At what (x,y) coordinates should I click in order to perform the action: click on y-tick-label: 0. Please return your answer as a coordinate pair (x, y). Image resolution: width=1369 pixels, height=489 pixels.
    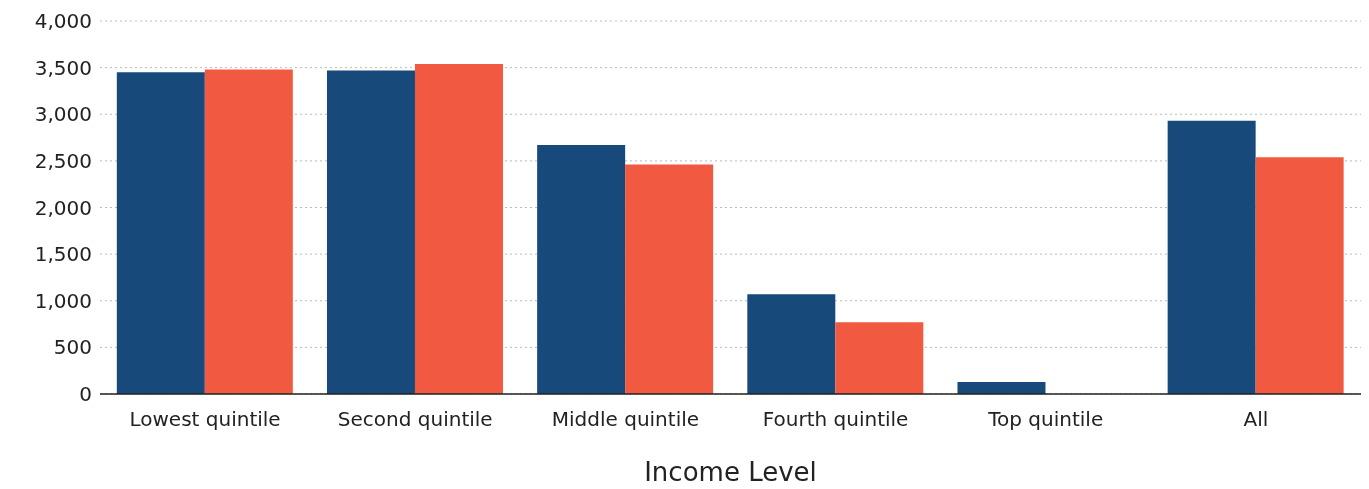
    Looking at the image, I should click on (85, 394).